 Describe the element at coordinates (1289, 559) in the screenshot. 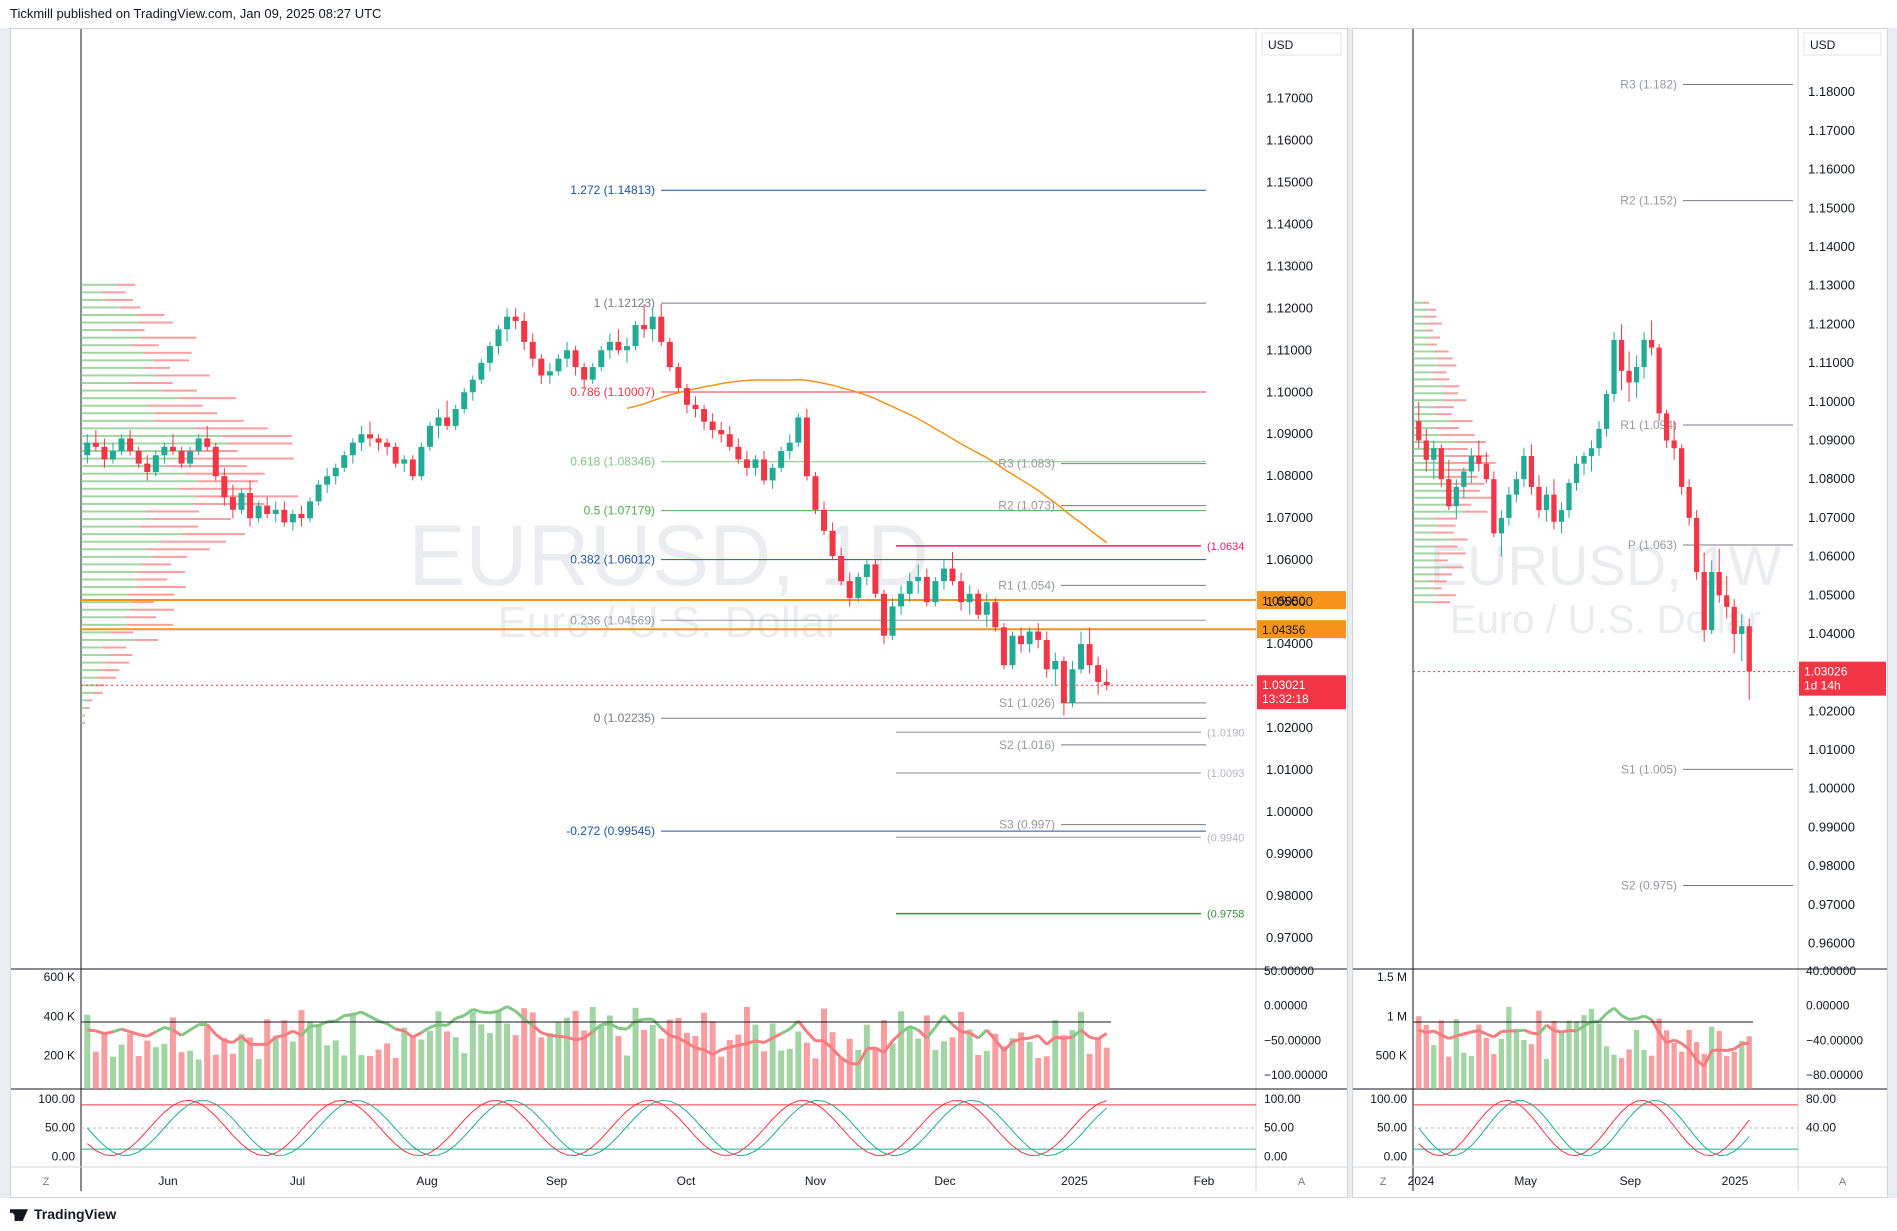

I see `price-tick-label: 1.06000` at that location.